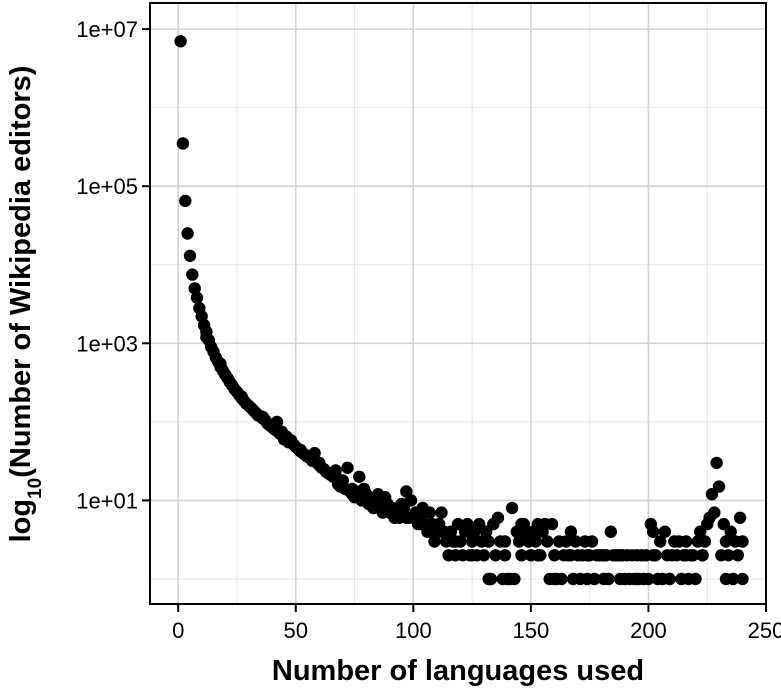 Image resolution: width=781 pixels, height=698 pixels. What do you see at coordinates (21, 521) in the screenshot?
I see `y-axis-title-pre: log` at bounding box center [21, 521].